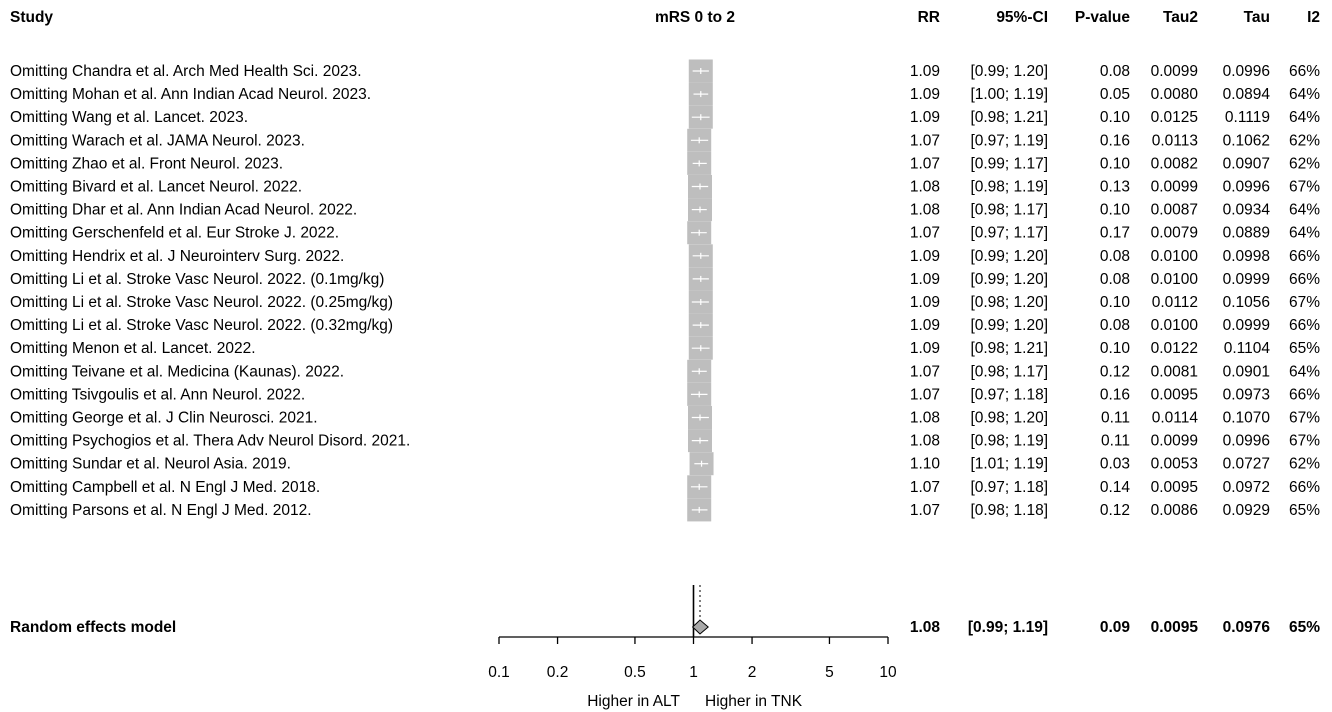 The image size is (1332, 712). I want to click on tau2-value: 0.0079, so click(1174, 233).